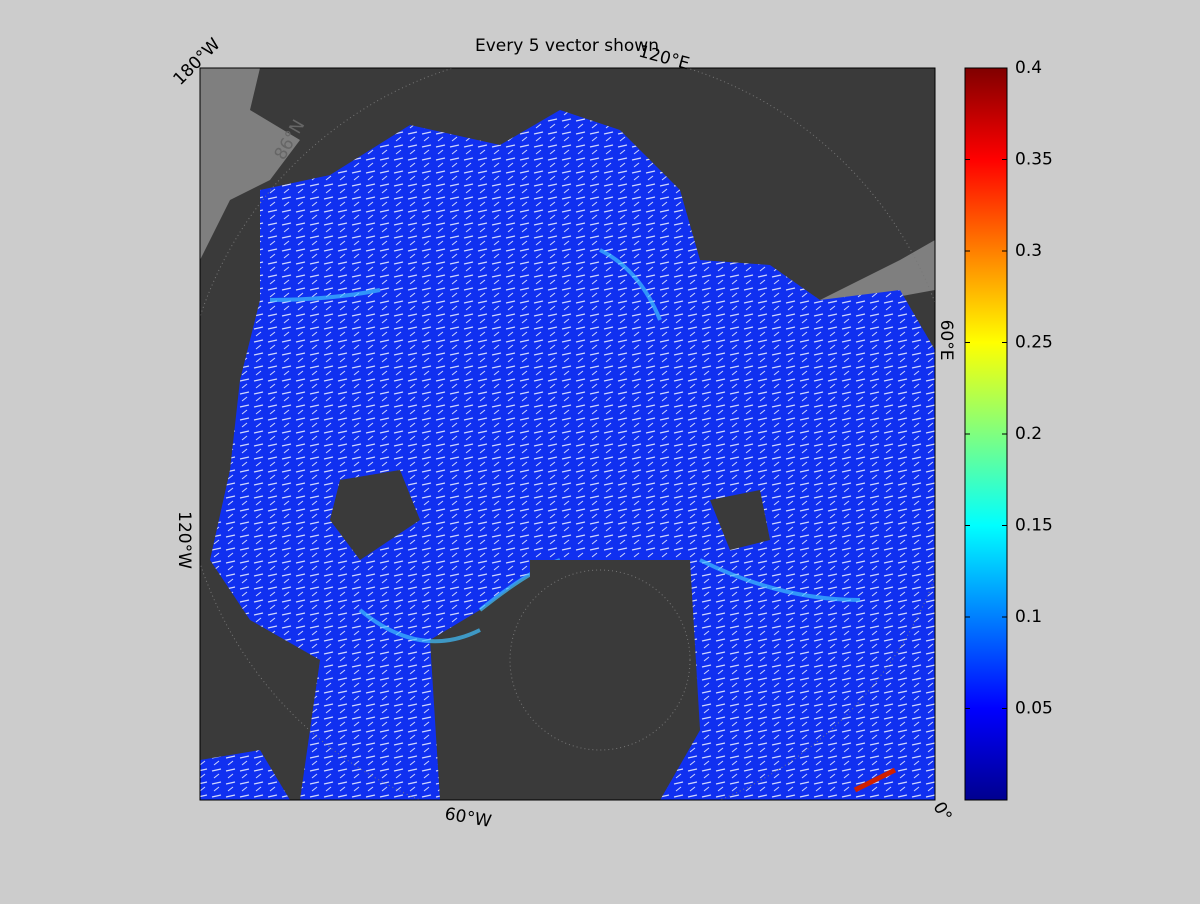  I want to click on map-label: 0°, so click(942, 812).